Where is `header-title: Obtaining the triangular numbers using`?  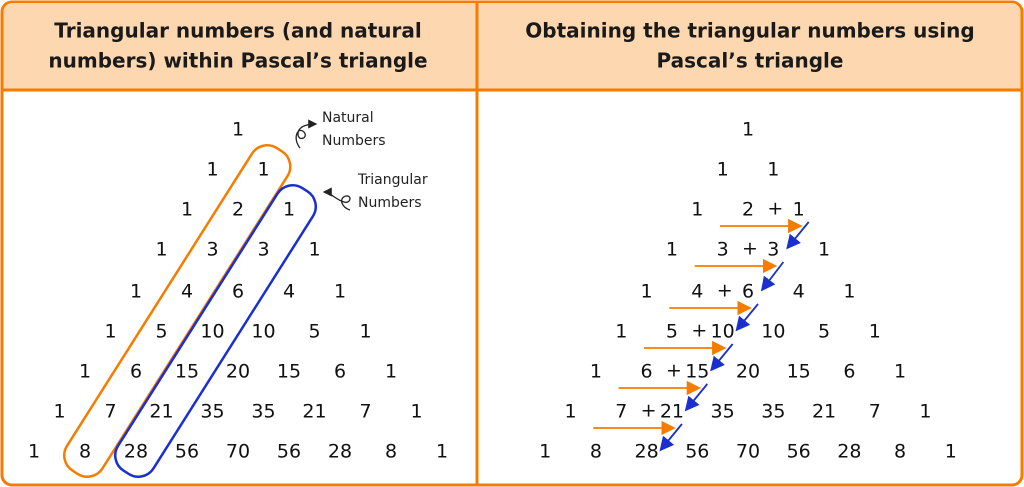 header-title: Obtaining the triangular numbers using is located at coordinates (749, 31).